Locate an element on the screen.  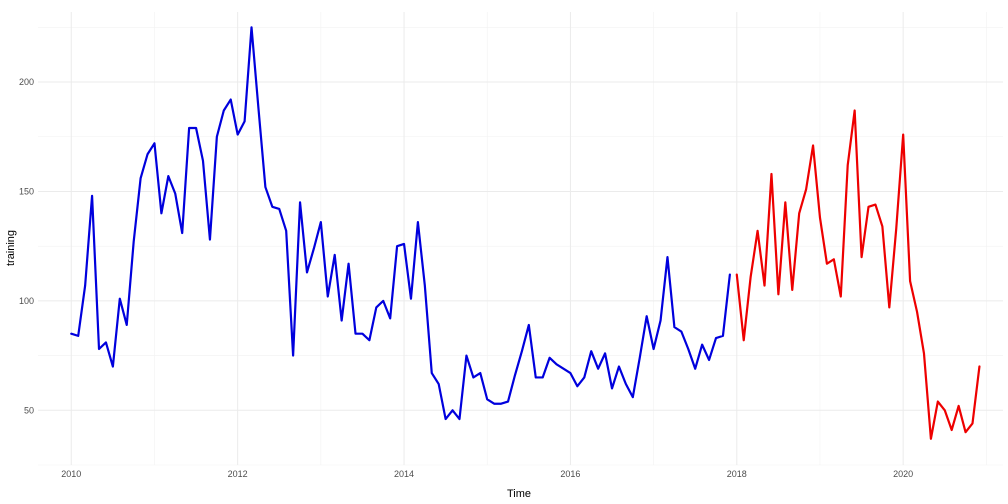
x-tick-label: 2010 is located at coordinates (71, 474).